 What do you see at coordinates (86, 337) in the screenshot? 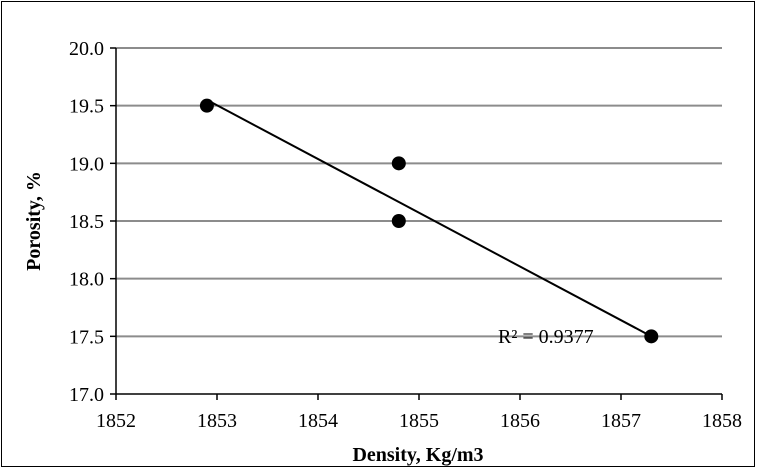
I see `y-tick-label: 17.5` at bounding box center [86, 337].